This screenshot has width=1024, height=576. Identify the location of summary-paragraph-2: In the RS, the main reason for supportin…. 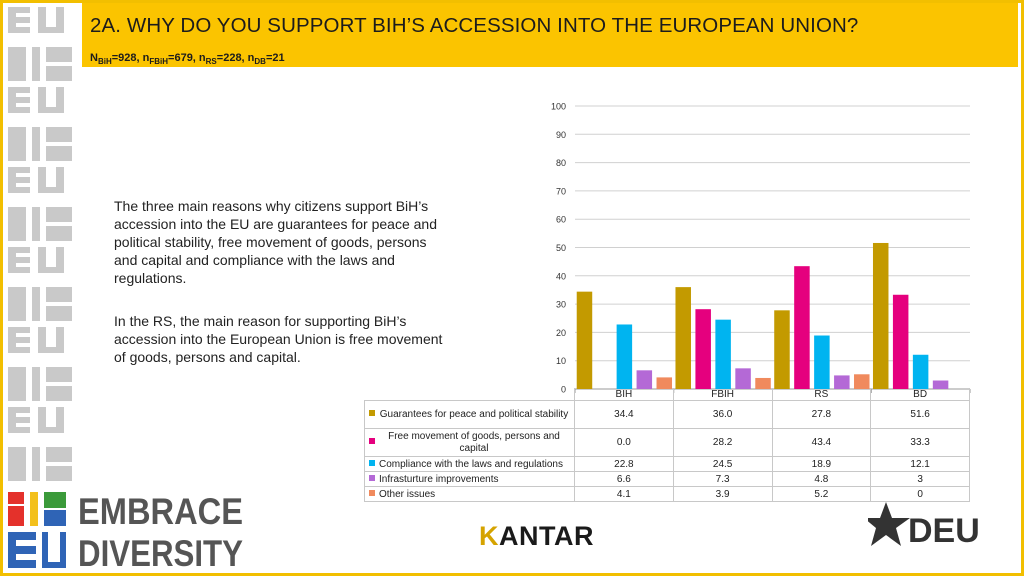
(278, 339).